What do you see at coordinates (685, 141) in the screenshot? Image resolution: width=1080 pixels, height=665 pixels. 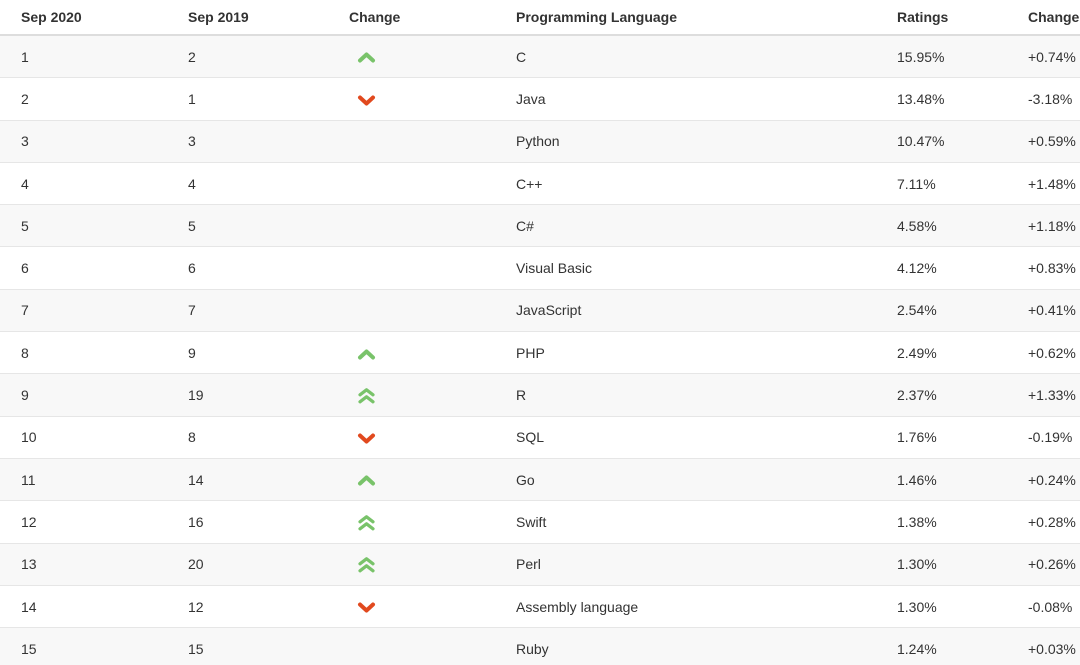 I see `cell-language: Python` at bounding box center [685, 141].